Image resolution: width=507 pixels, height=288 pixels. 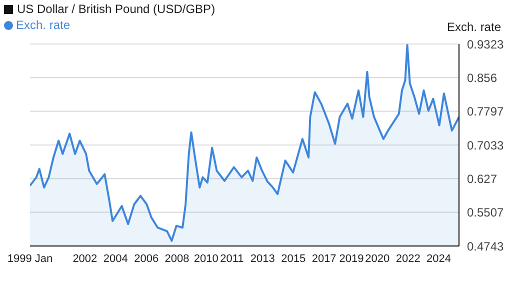 What do you see at coordinates (232, 258) in the screenshot?
I see `x-tick-label: 2011` at bounding box center [232, 258].